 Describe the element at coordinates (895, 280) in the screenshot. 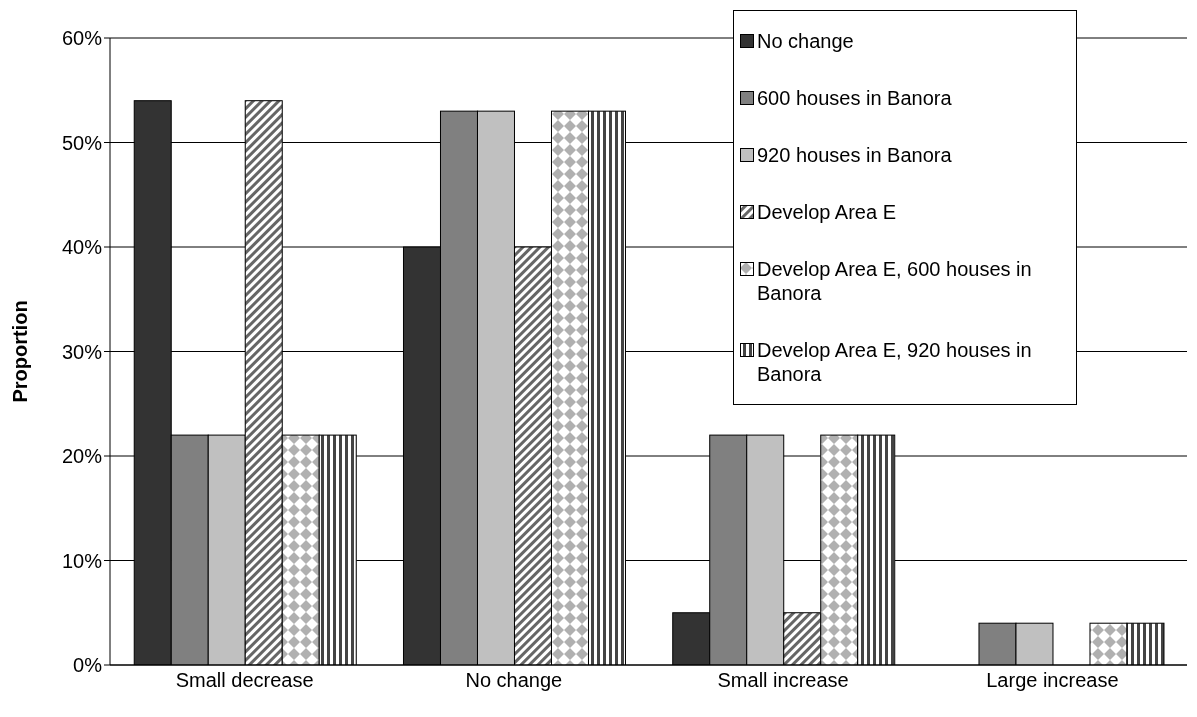

I see `legend-label: Develop Area E, 600 houses in Banora` at that location.